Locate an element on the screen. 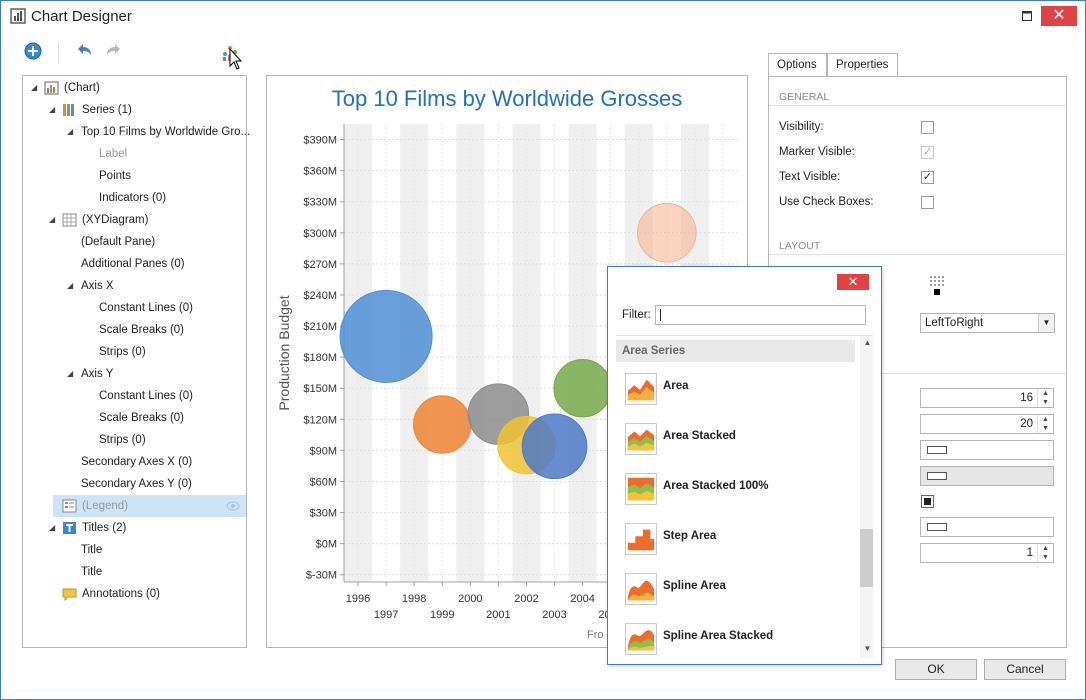  use-check-boxes-checkbox is located at coordinates (927, 202).